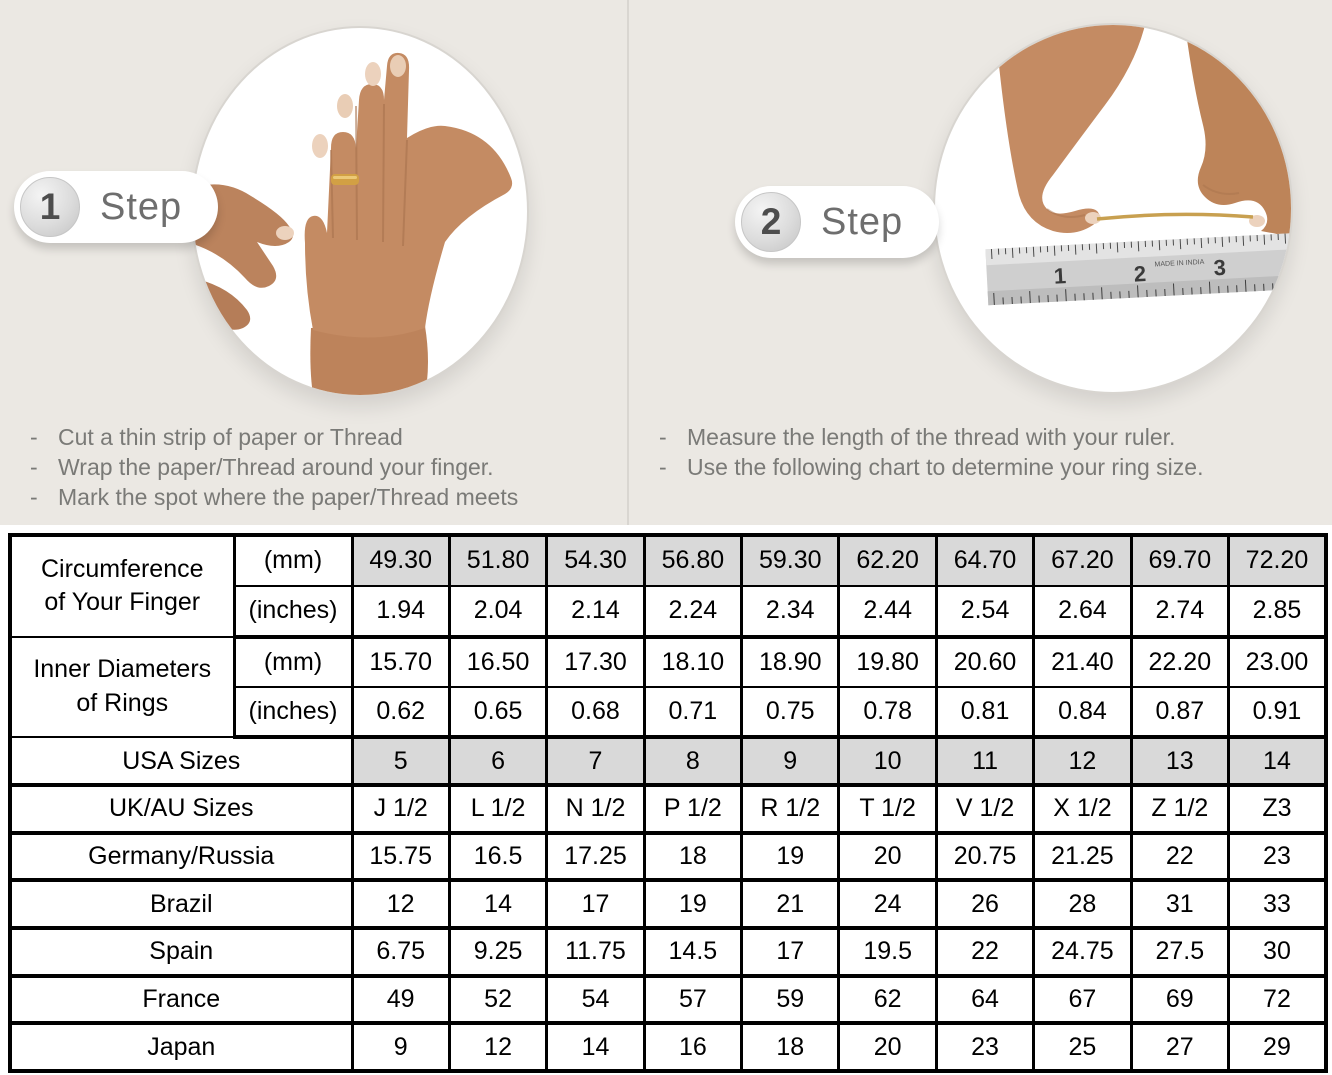  I want to click on table-cell: 2.74, so click(1180, 611).